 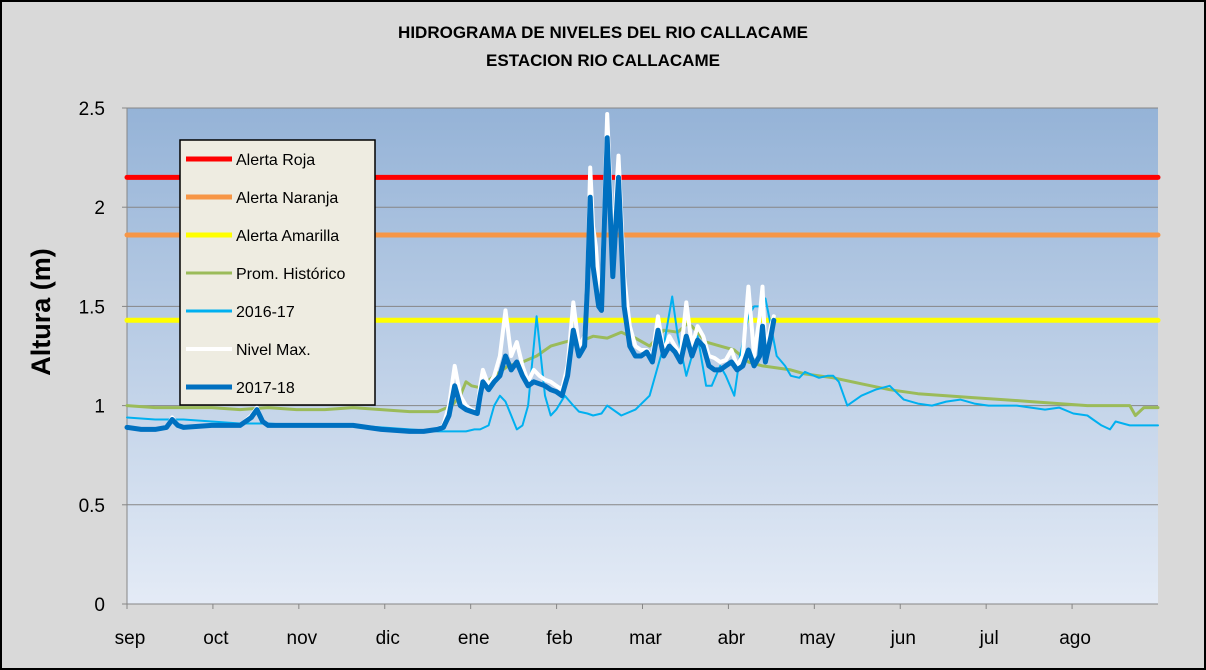 What do you see at coordinates (41, 312) in the screenshot?
I see `y-axis-label: Altura (m)` at bounding box center [41, 312].